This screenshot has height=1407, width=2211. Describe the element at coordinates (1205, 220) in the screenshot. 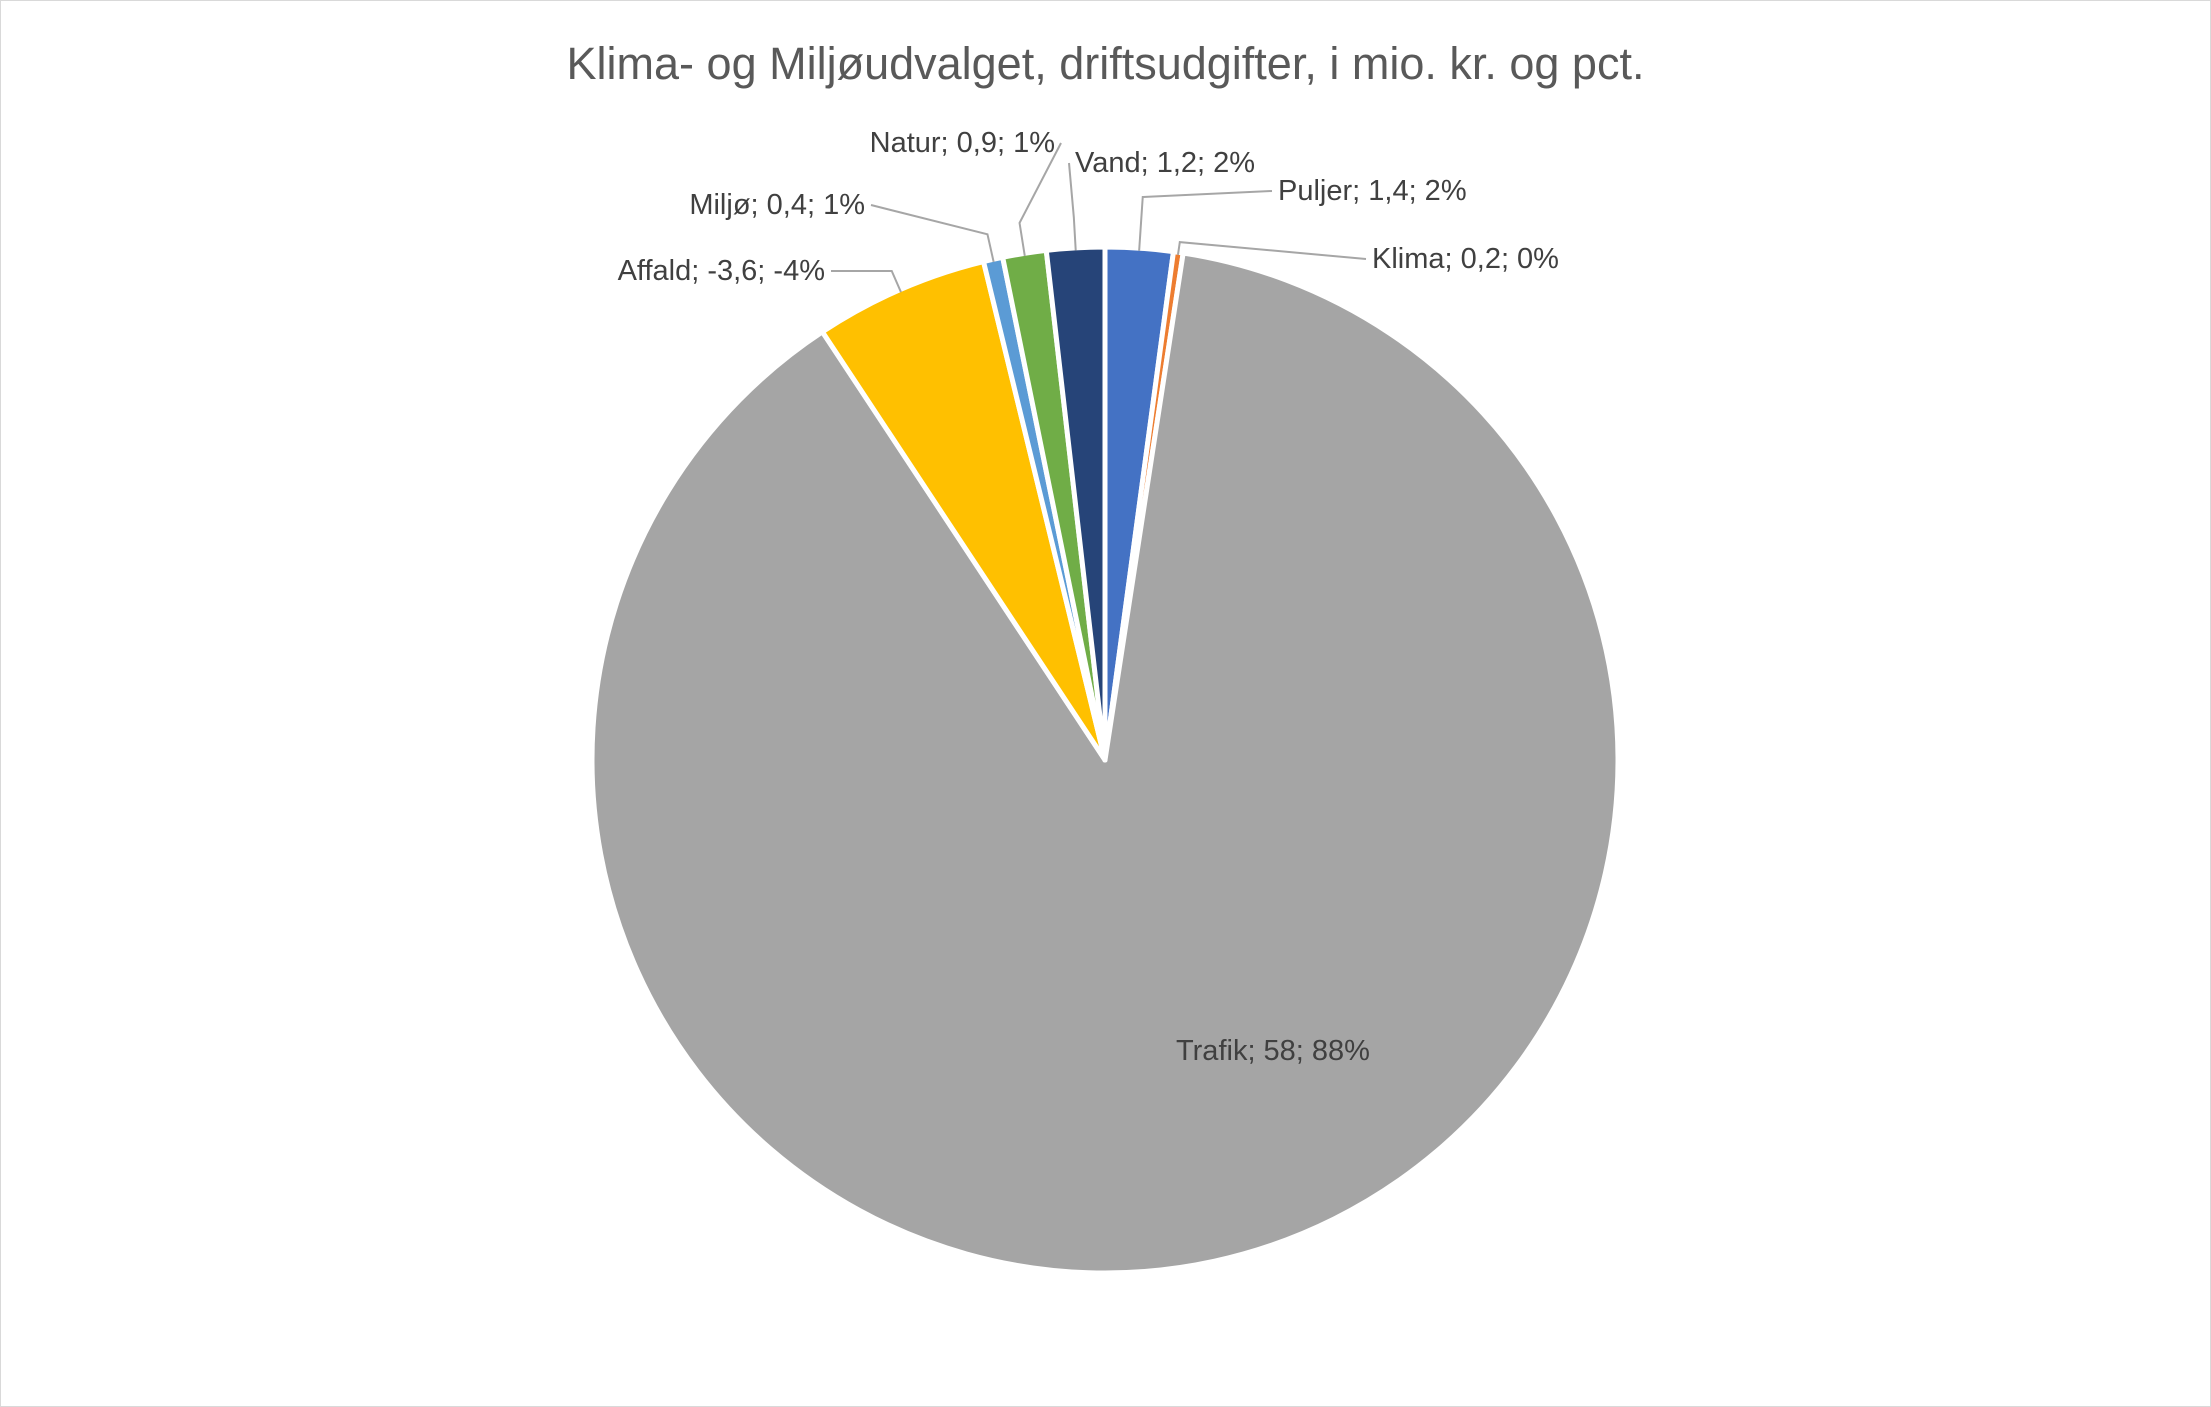

I see `leader-line-puljer` at that location.